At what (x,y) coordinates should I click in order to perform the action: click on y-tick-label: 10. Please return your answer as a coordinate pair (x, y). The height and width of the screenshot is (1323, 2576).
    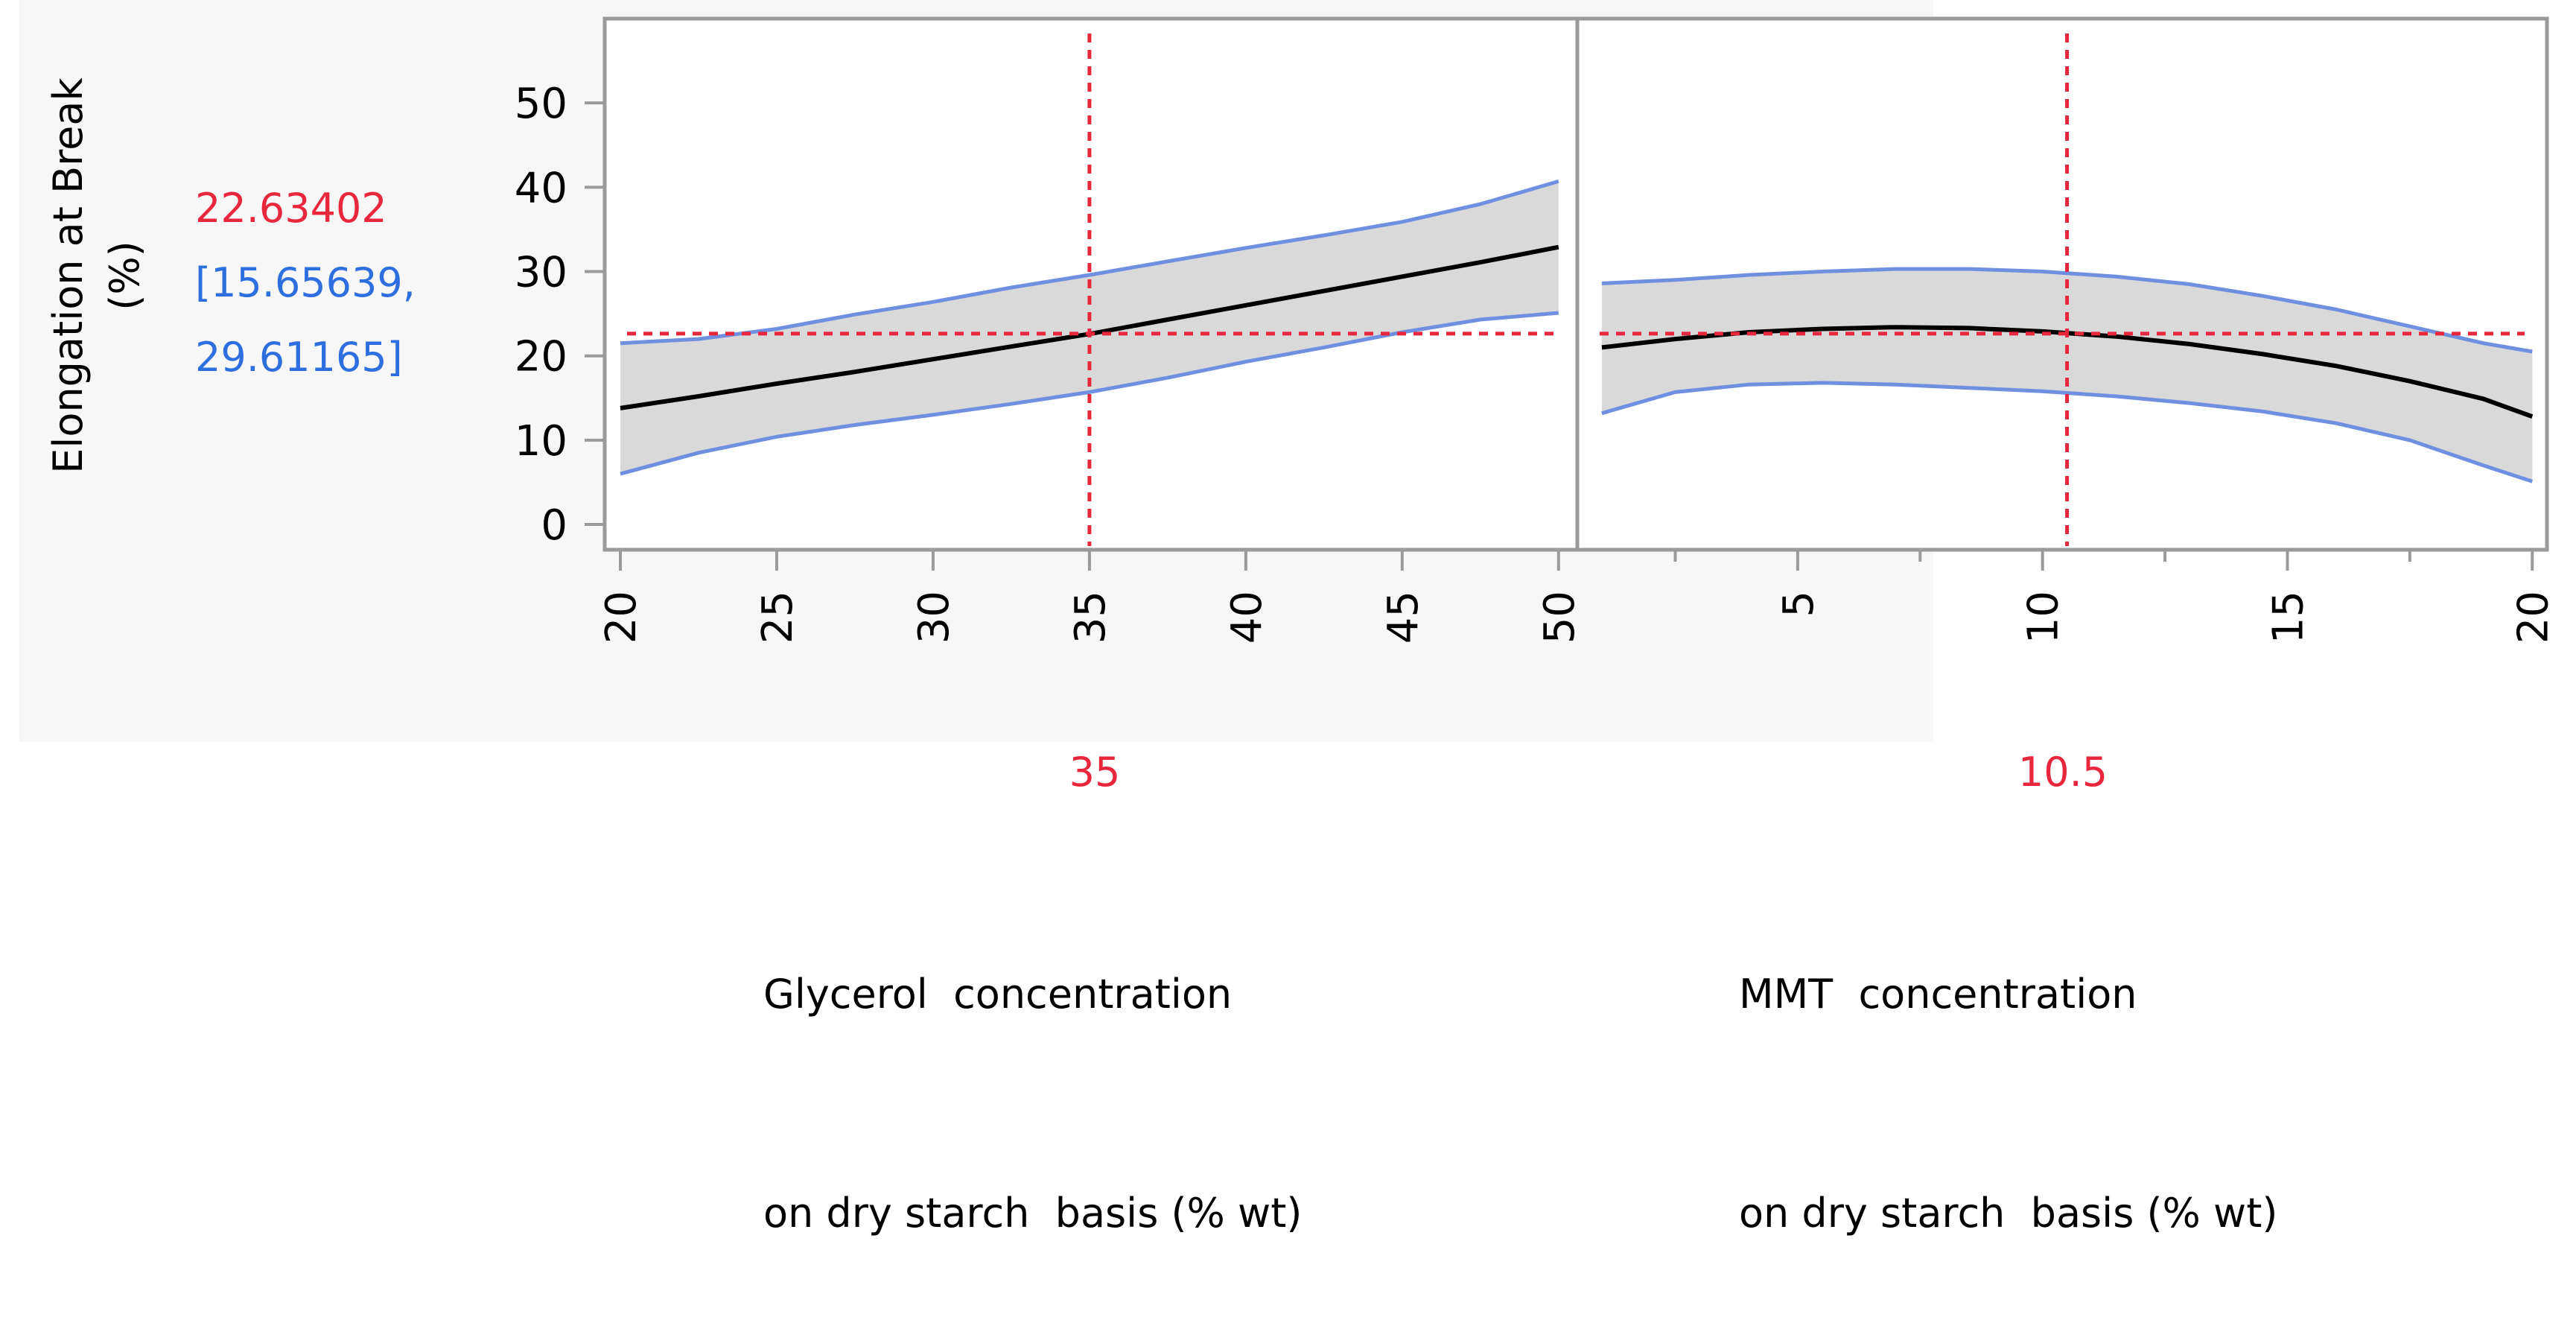
    Looking at the image, I should click on (541, 442).